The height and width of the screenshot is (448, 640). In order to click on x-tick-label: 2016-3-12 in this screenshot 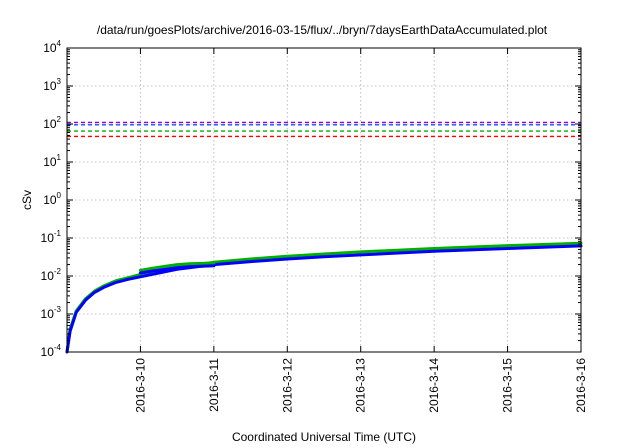, I will do `click(287, 385)`.